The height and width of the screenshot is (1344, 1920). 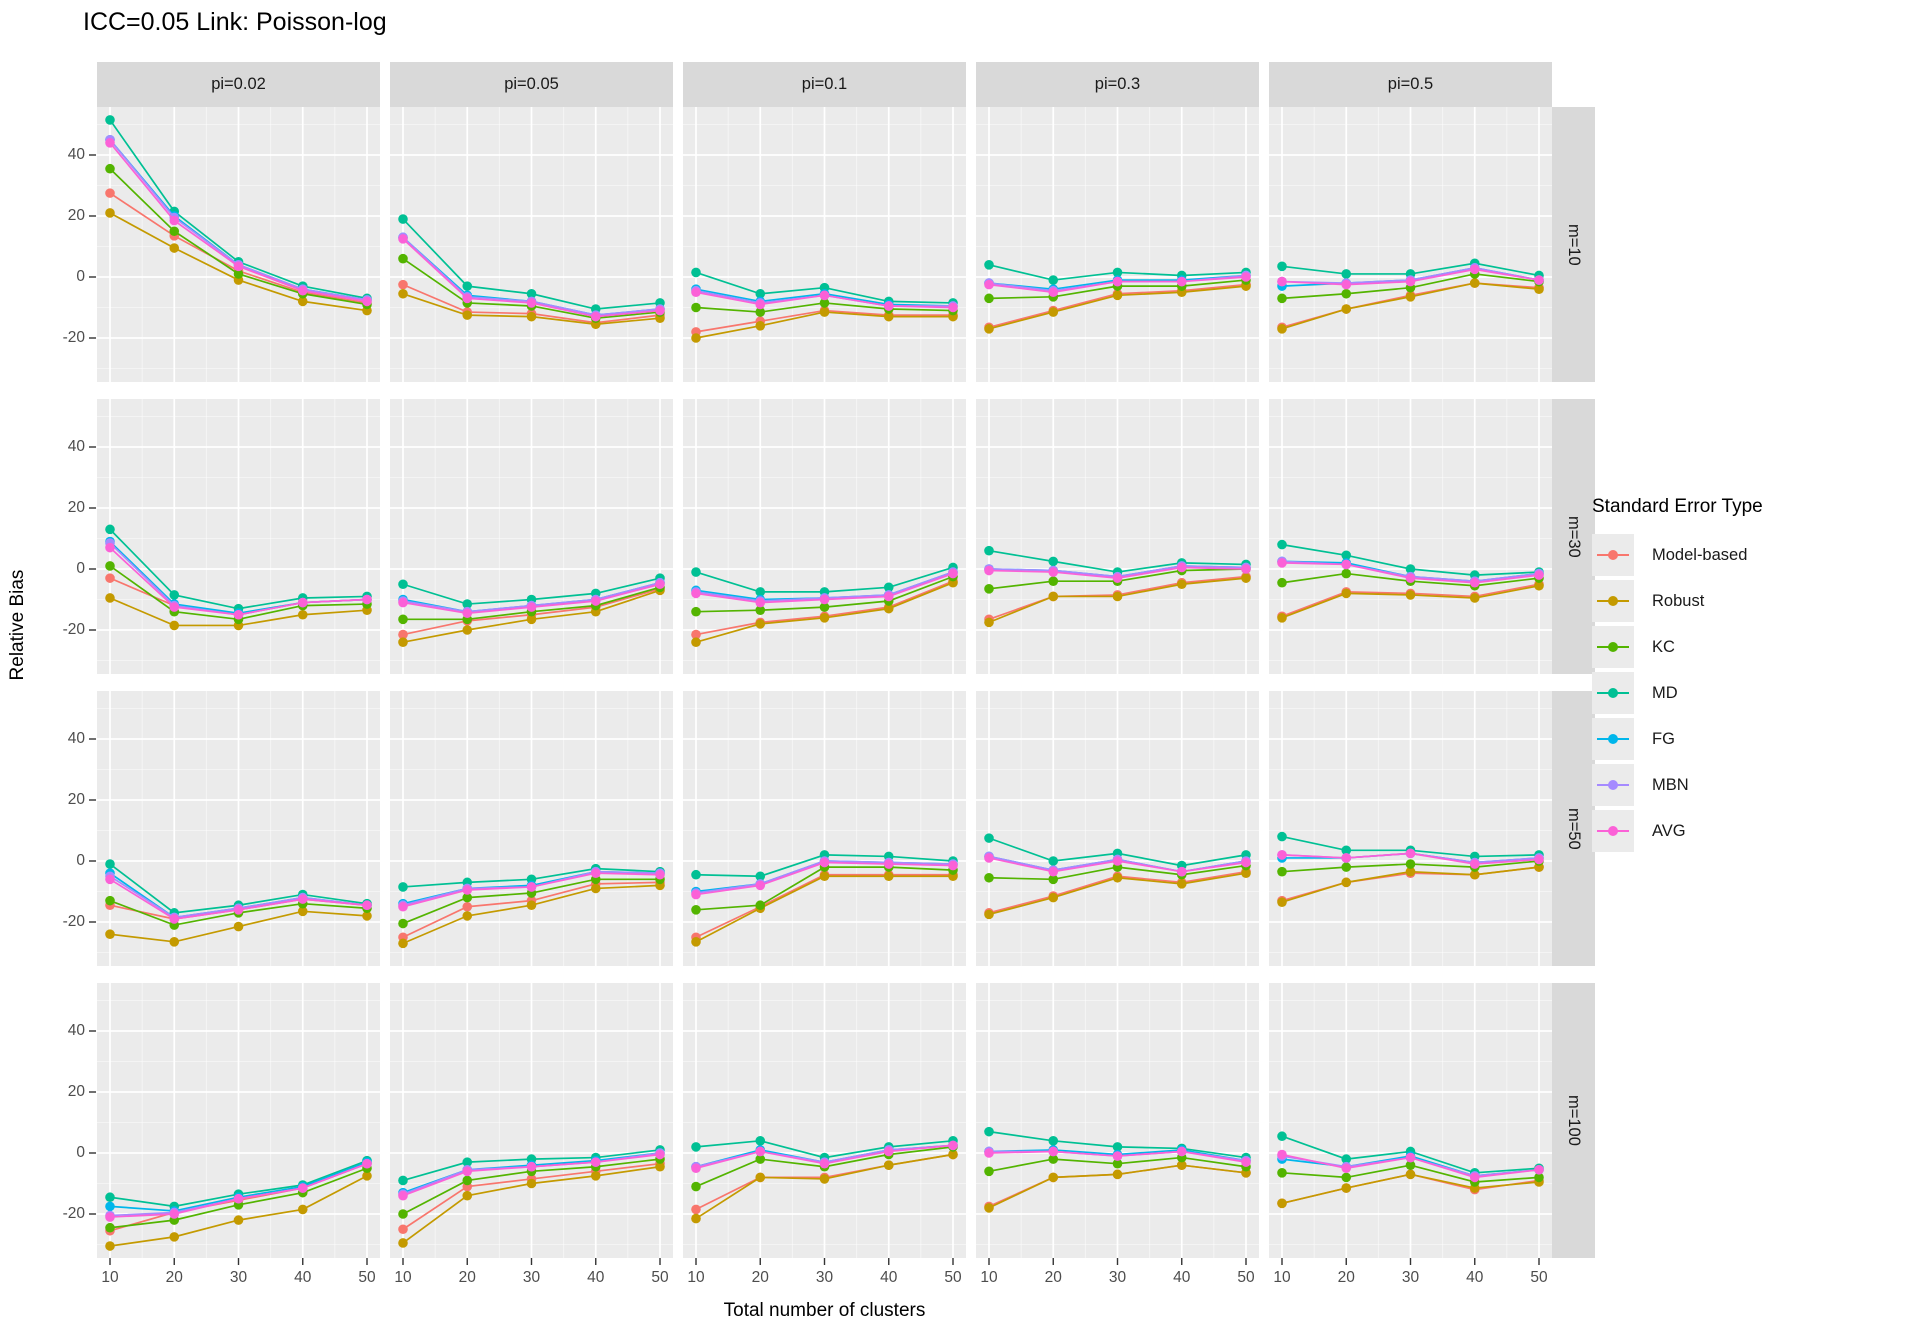 What do you see at coordinates (531, 1277) in the screenshot?
I see `x-tick-label: 30` at bounding box center [531, 1277].